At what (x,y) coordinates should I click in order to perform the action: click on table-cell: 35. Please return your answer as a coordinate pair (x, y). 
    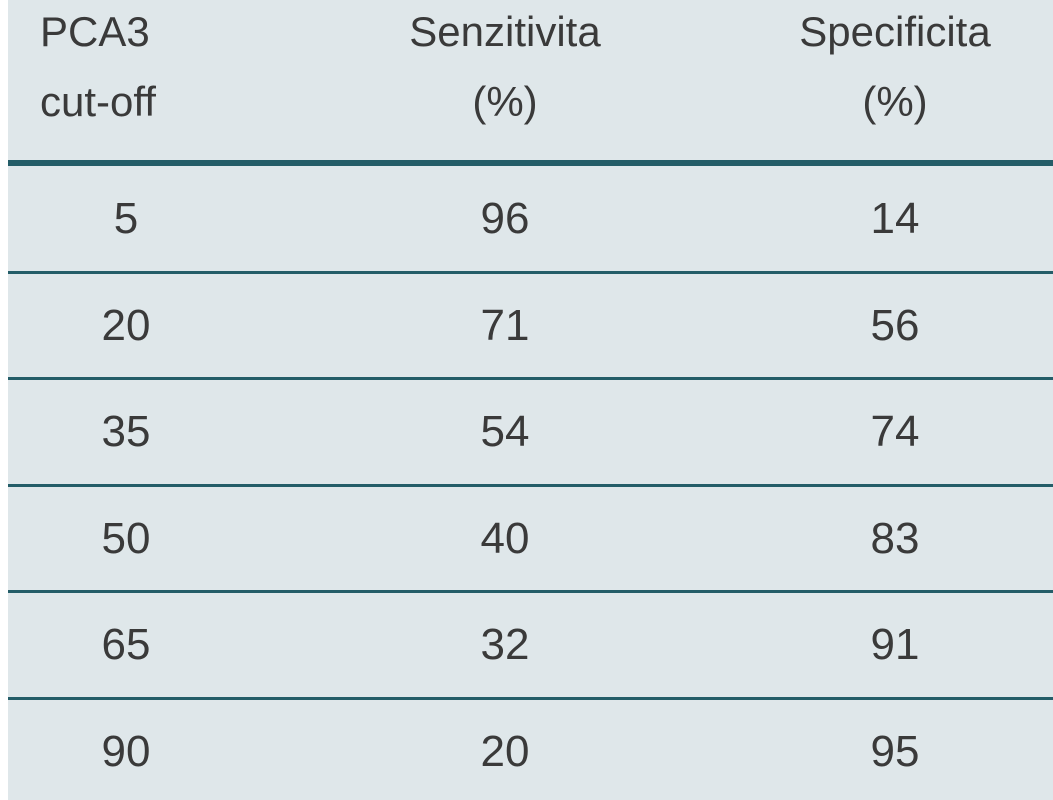
    Looking at the image, I should click on (126, 432).